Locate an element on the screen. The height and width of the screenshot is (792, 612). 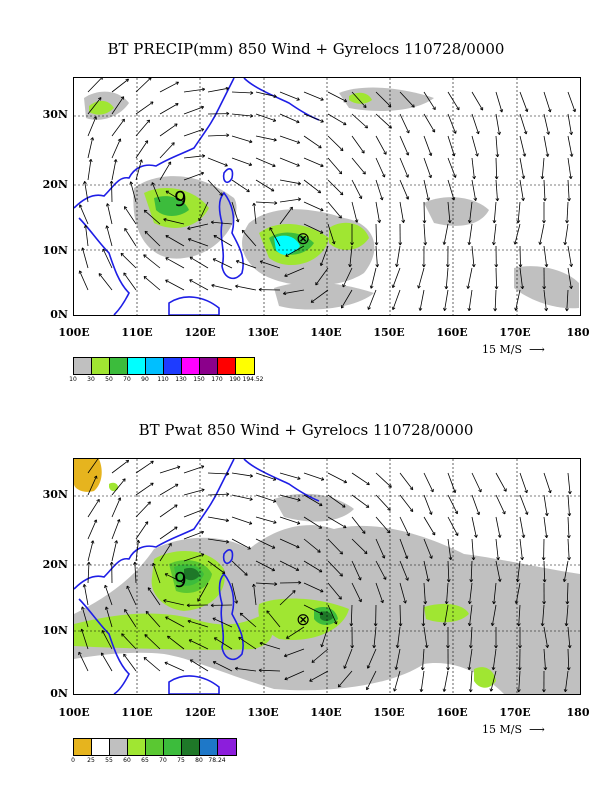
lat-label-10n: 10N is located at coordinates (55, 630).